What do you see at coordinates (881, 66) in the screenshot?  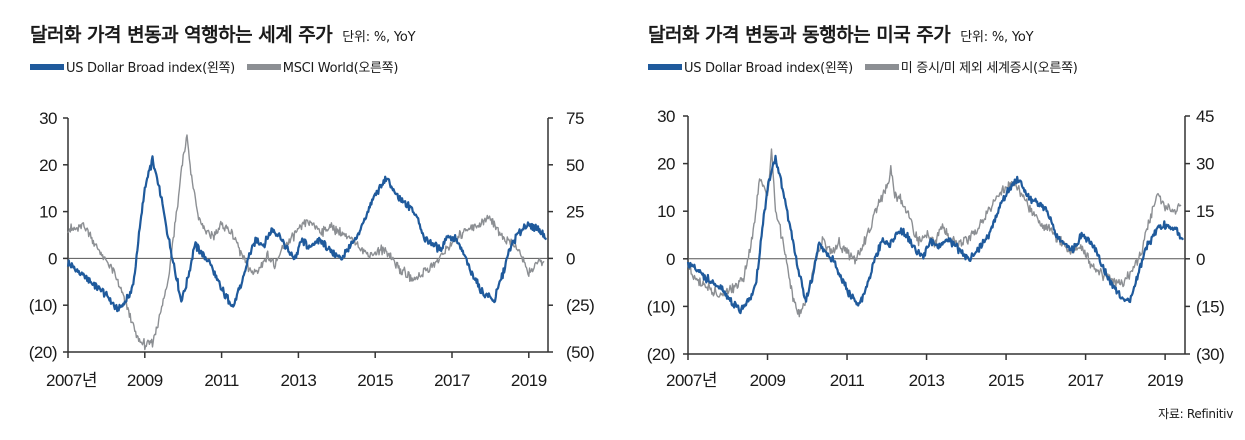 I see `legend-swatch-us-vs-world` at bounding box center [881, 66].